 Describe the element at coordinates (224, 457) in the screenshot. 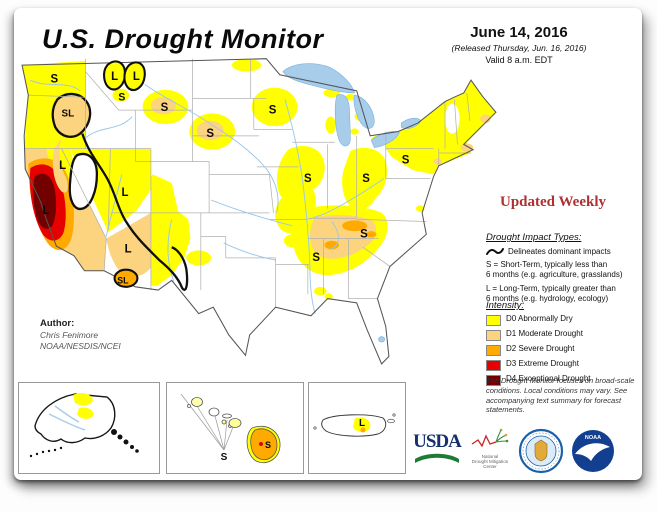

I see `hawaii-fan-label: S` at that location.